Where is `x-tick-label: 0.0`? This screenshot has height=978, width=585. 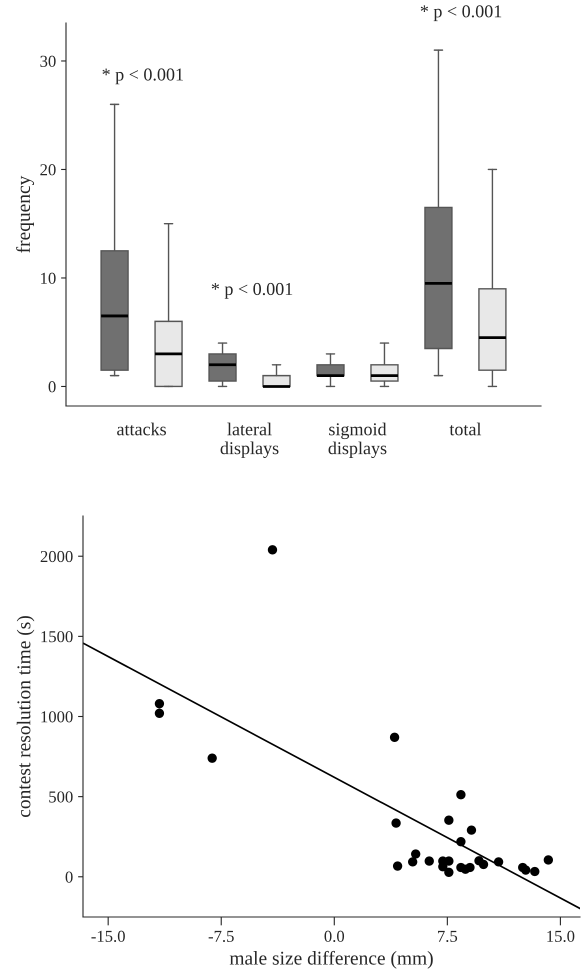
x-tick-label: 0.0 is located at coordinates (334, 936).